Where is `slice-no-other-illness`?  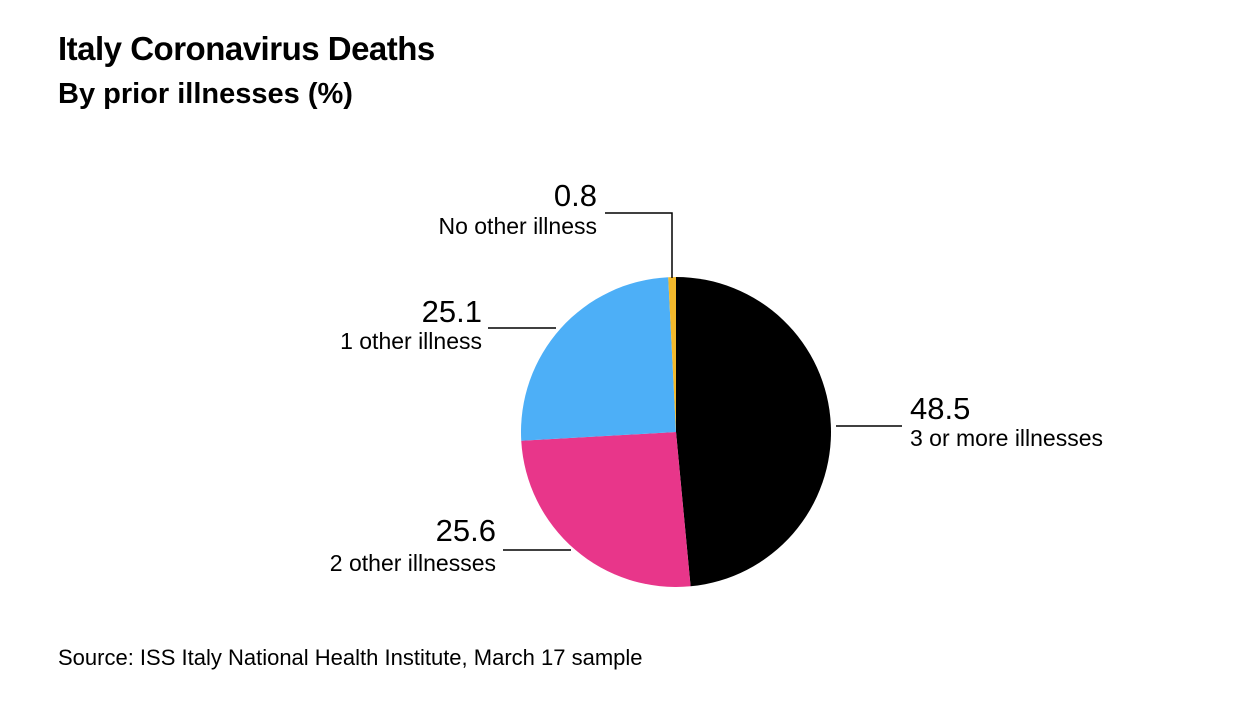
slice-no-other-illness is located at coordinates (672, 354).